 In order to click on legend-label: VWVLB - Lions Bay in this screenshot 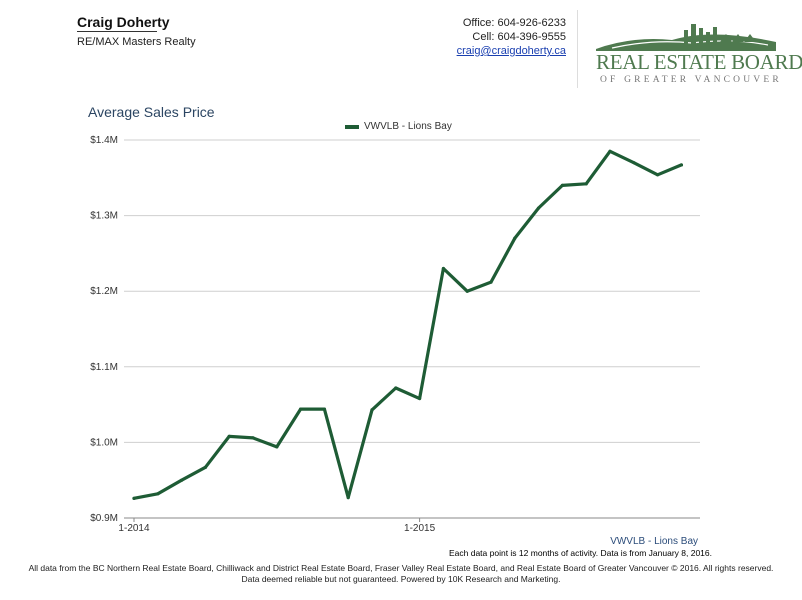, I will do `click(408, 126)`.